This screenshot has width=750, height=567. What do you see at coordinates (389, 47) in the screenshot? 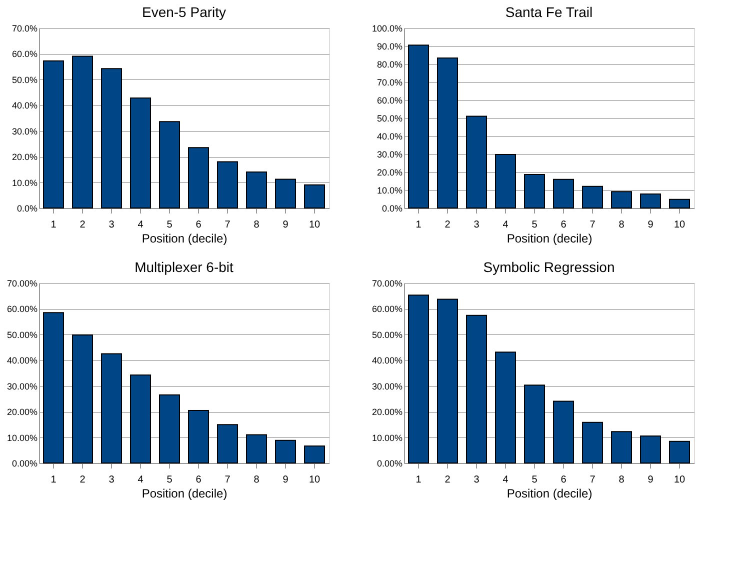
I see `y-tick-label: 90.0%` at bounding box center [389, 47].